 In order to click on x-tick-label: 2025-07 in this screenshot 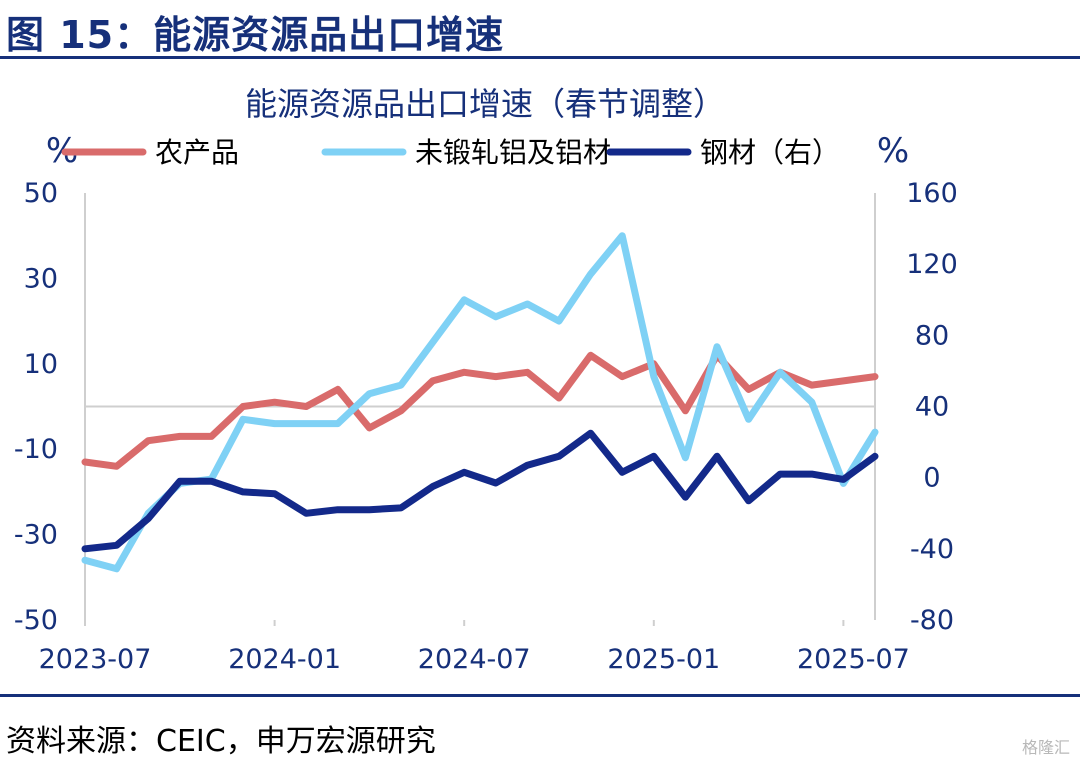, I will do `click(853, 659)`.